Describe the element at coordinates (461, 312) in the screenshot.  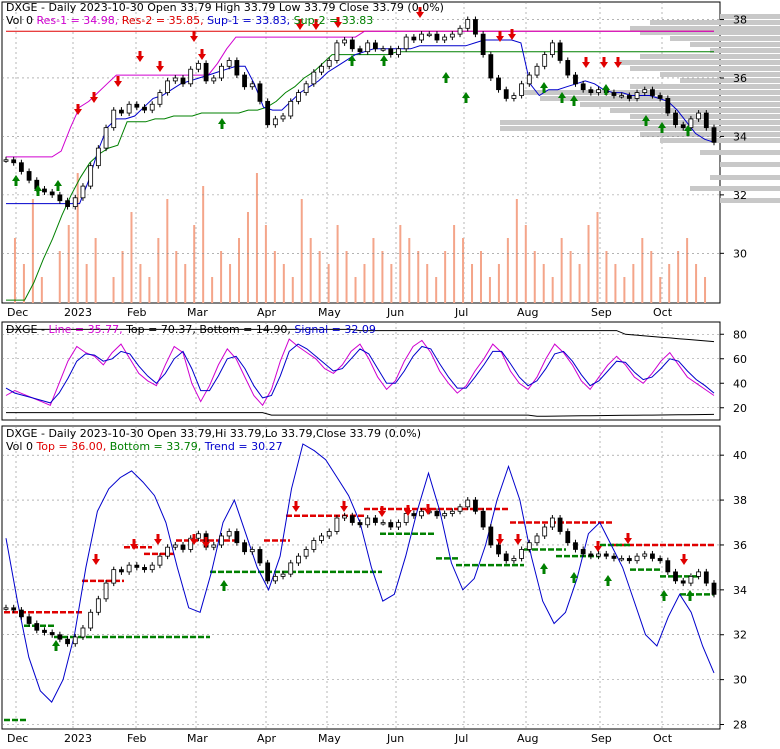
I see `x-tick-label: Jul` at that location.